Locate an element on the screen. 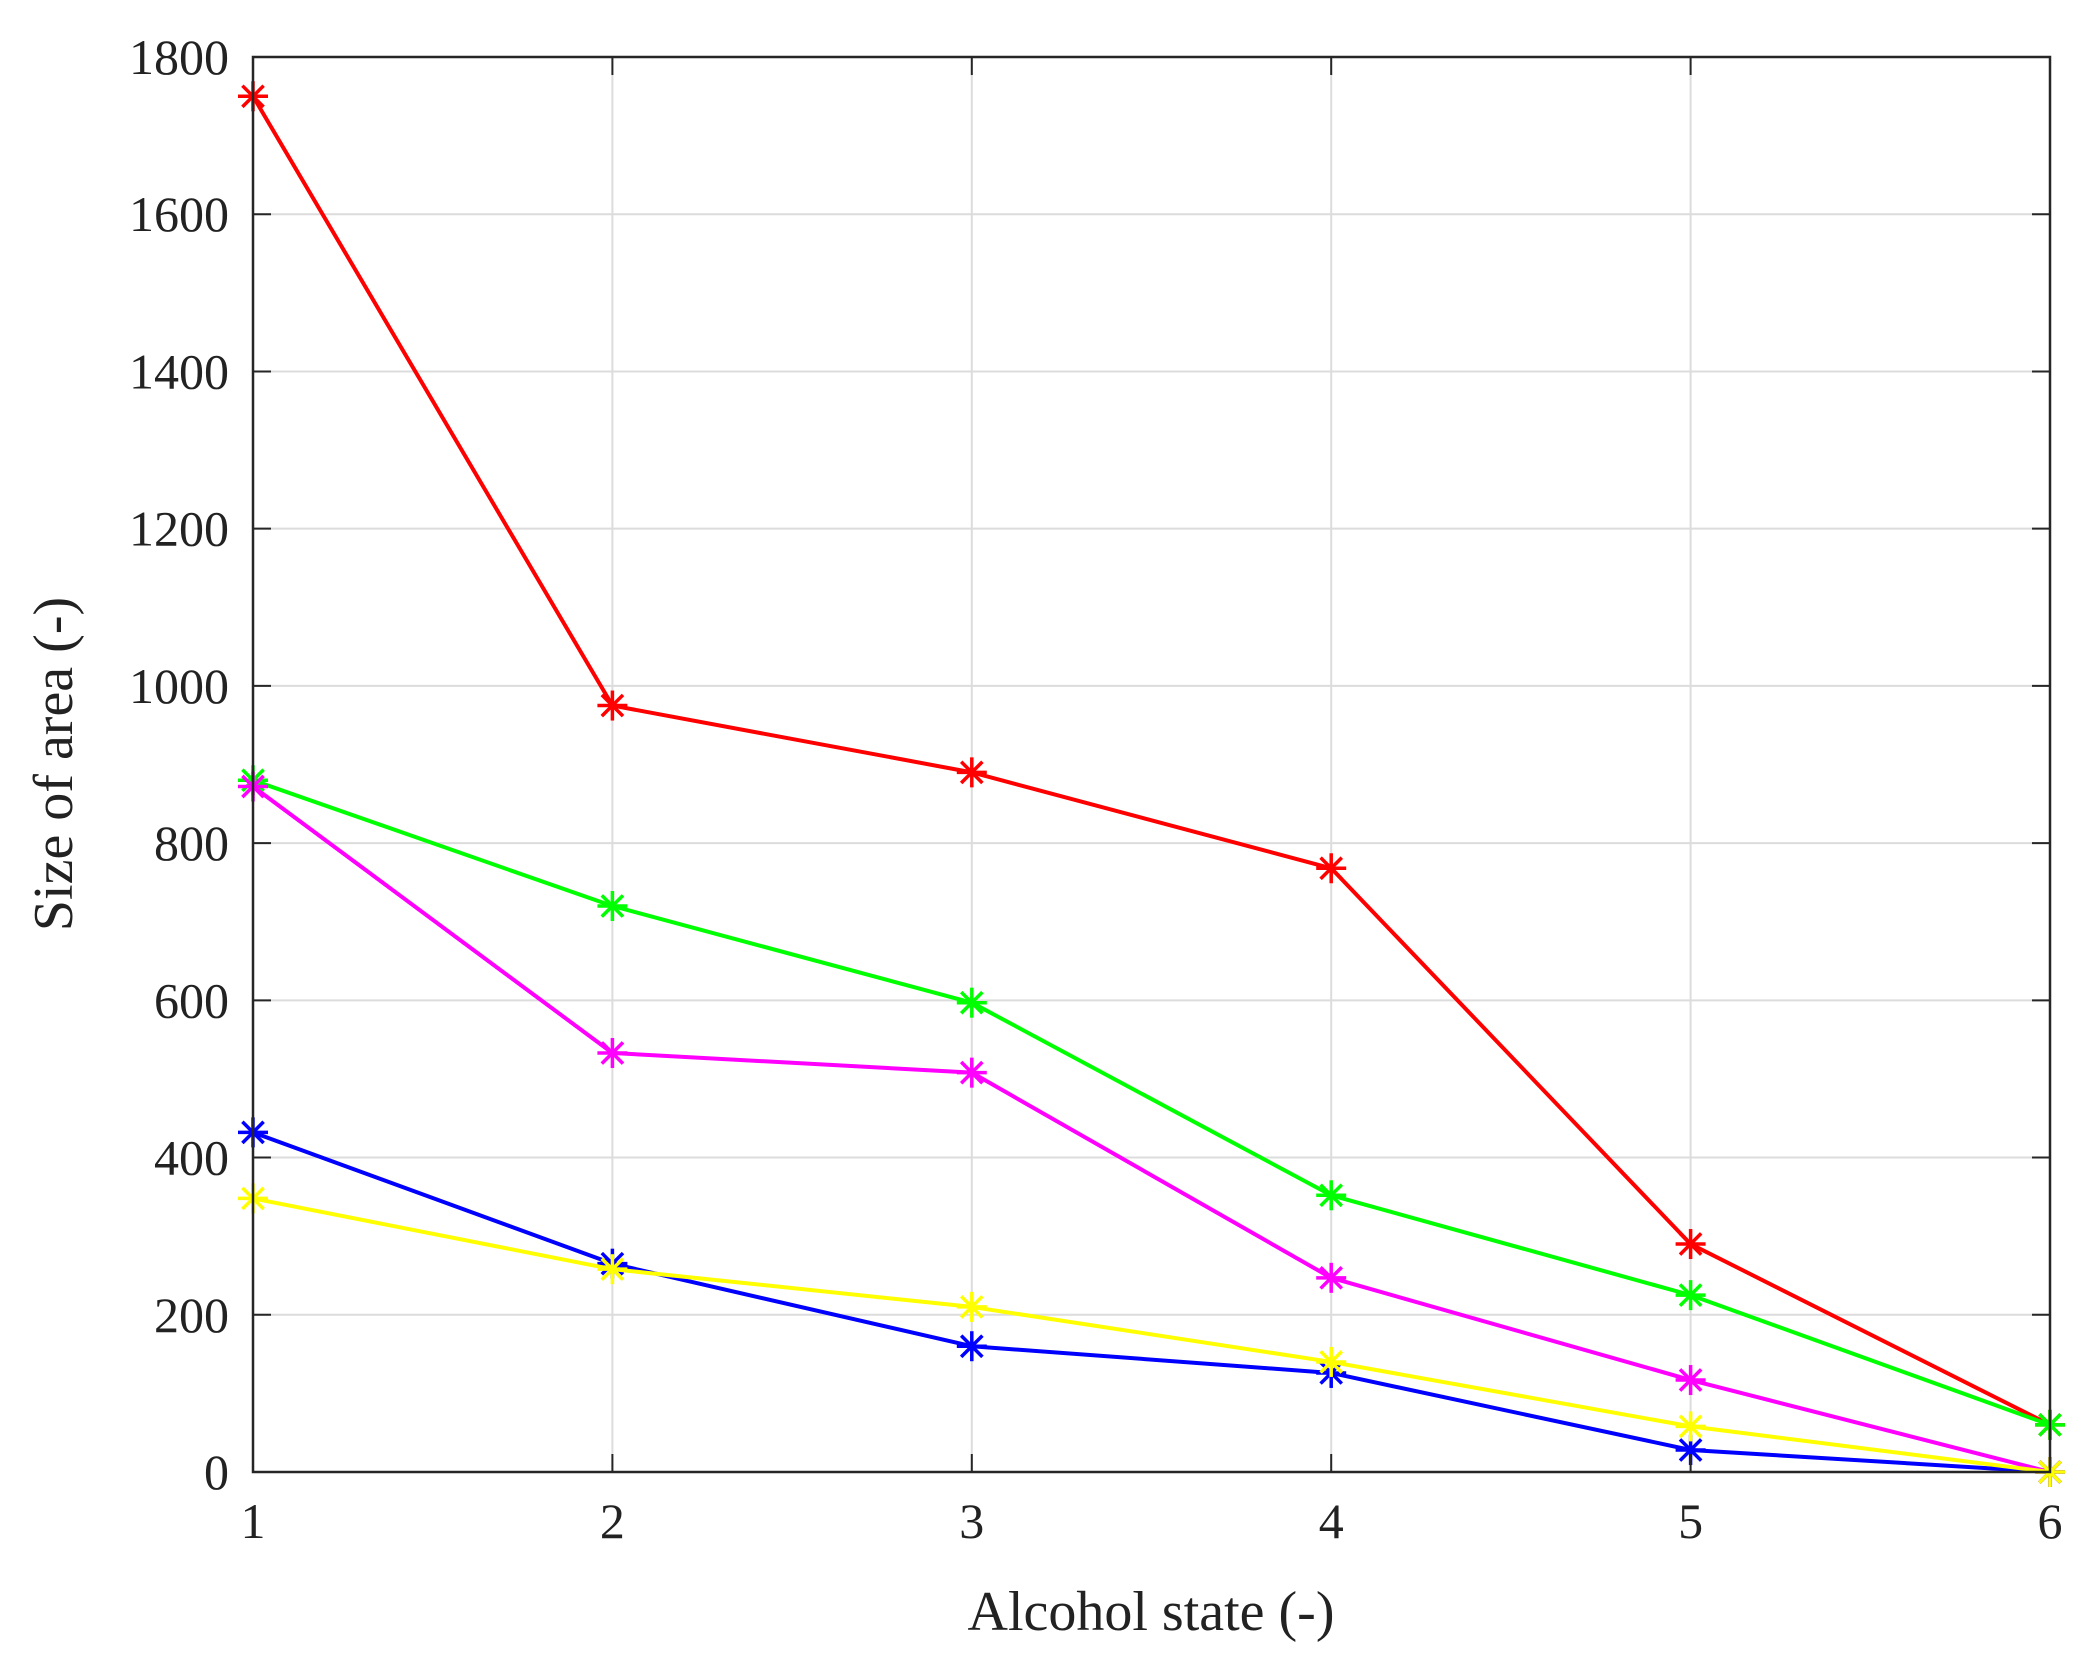  series-line-yellow is located at coordinates (1151, 1335).